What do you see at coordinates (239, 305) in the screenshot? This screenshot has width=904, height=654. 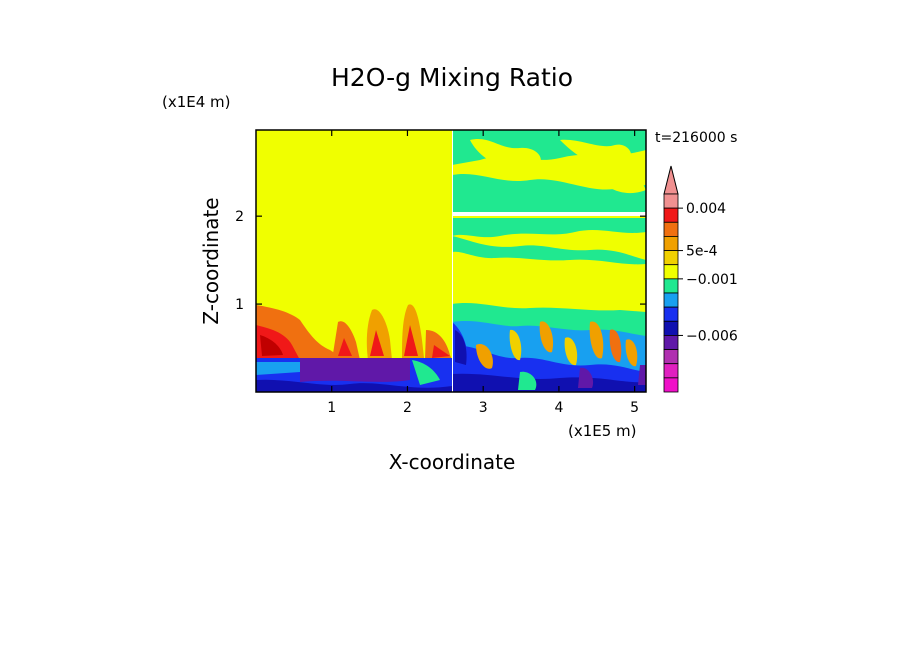 I see `y-tick-label: 1` at bounding box center [239, 305].